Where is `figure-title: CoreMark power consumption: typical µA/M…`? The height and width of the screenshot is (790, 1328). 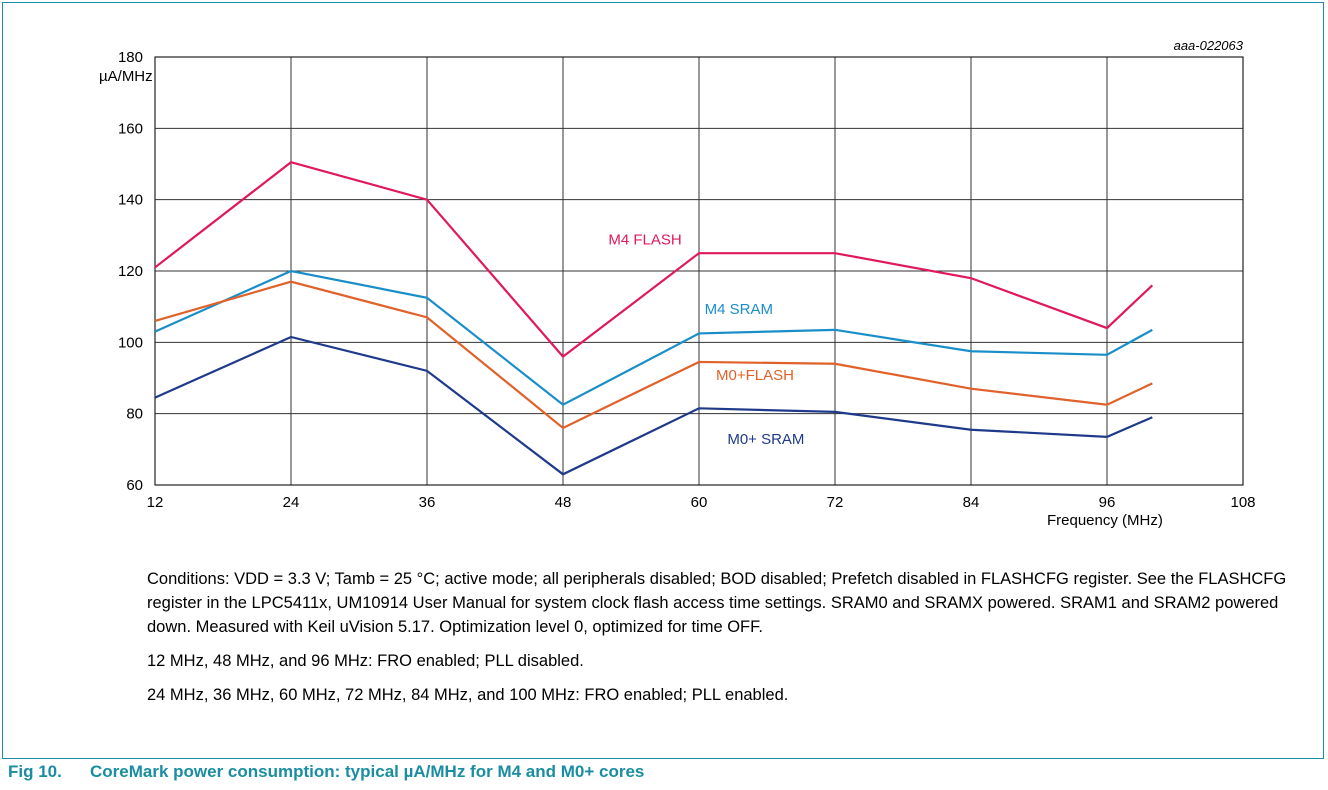
figure-title: CoreMark power consumption: typical µA/M… is located at coordinates (367, 771).